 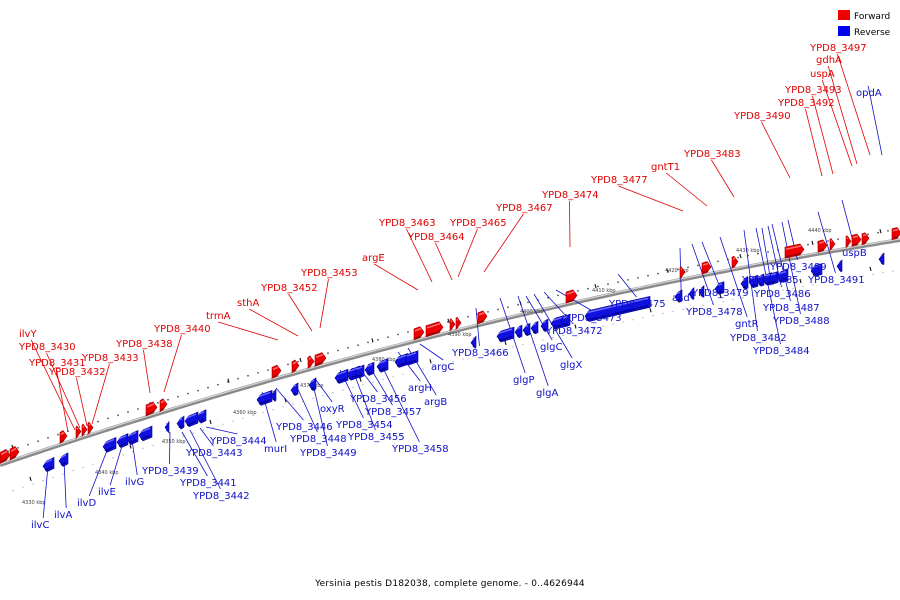 I want to click on gene-label-gdha: gdhA, so click(x=829, y=60).